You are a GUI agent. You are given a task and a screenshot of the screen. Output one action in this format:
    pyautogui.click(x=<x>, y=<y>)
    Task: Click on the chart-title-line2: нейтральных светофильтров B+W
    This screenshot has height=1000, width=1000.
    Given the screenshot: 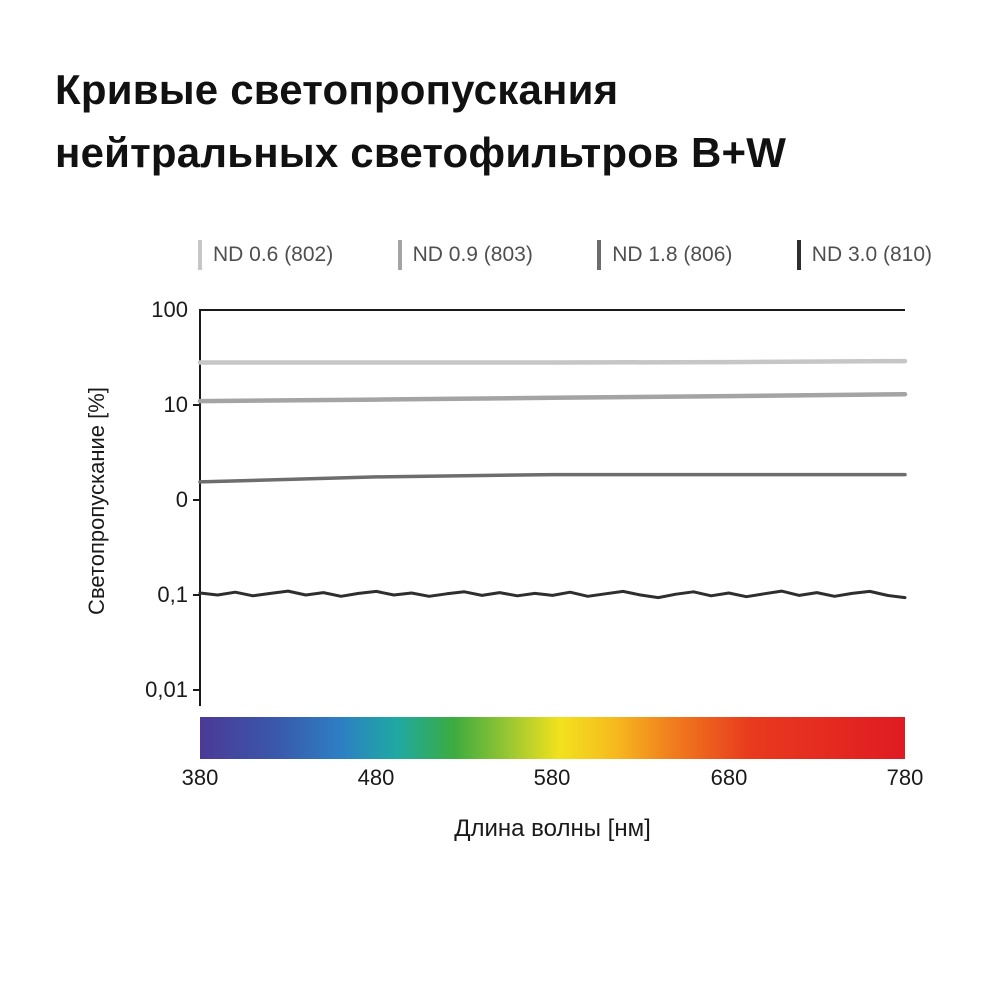 What is the action you would take?
    pyautogui.click(x=421, y=152)
    